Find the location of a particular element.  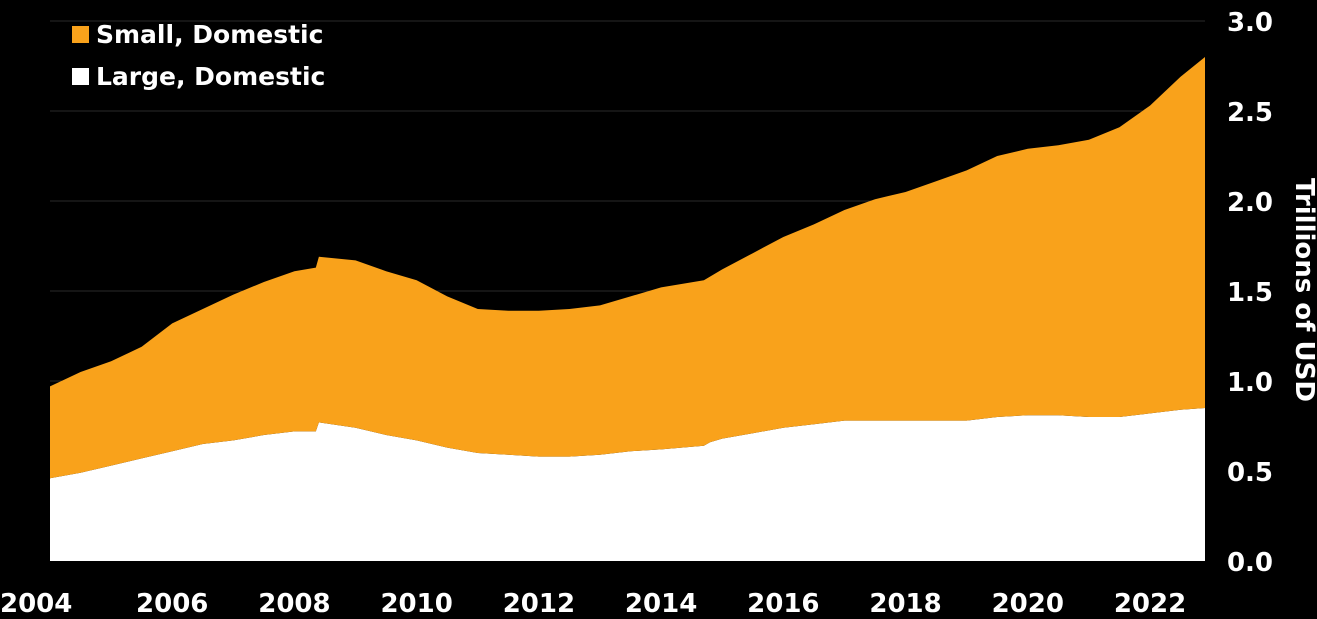

legend-swatch-large-domestic is located at coordinates (80, 76).